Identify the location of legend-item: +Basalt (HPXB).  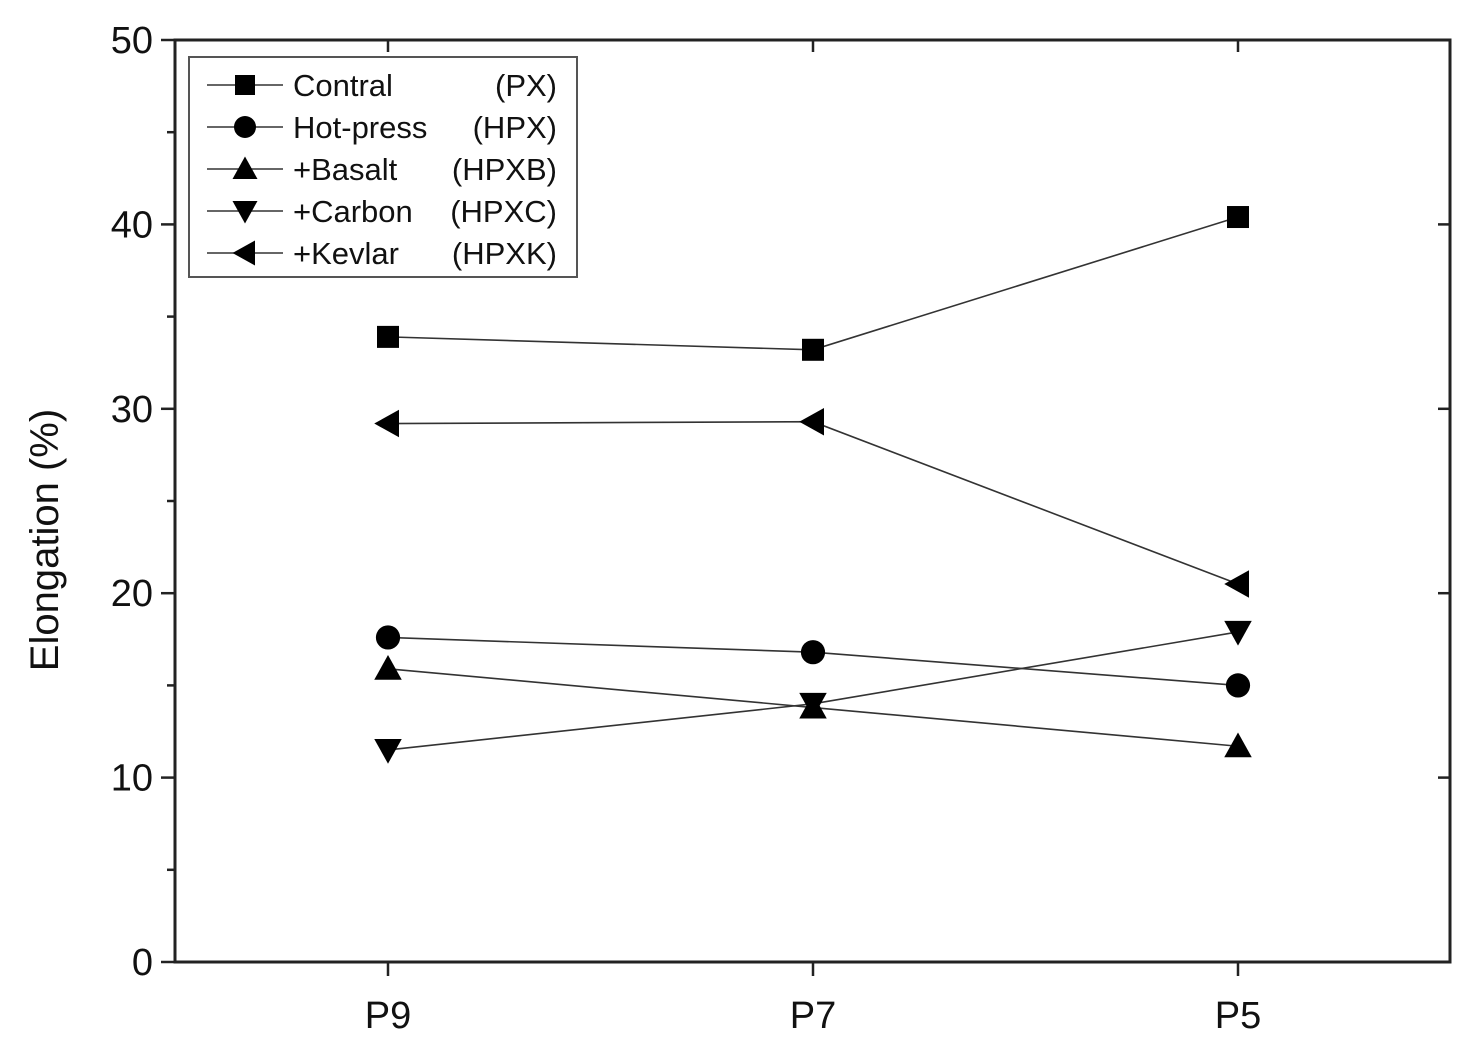
(382, 169).